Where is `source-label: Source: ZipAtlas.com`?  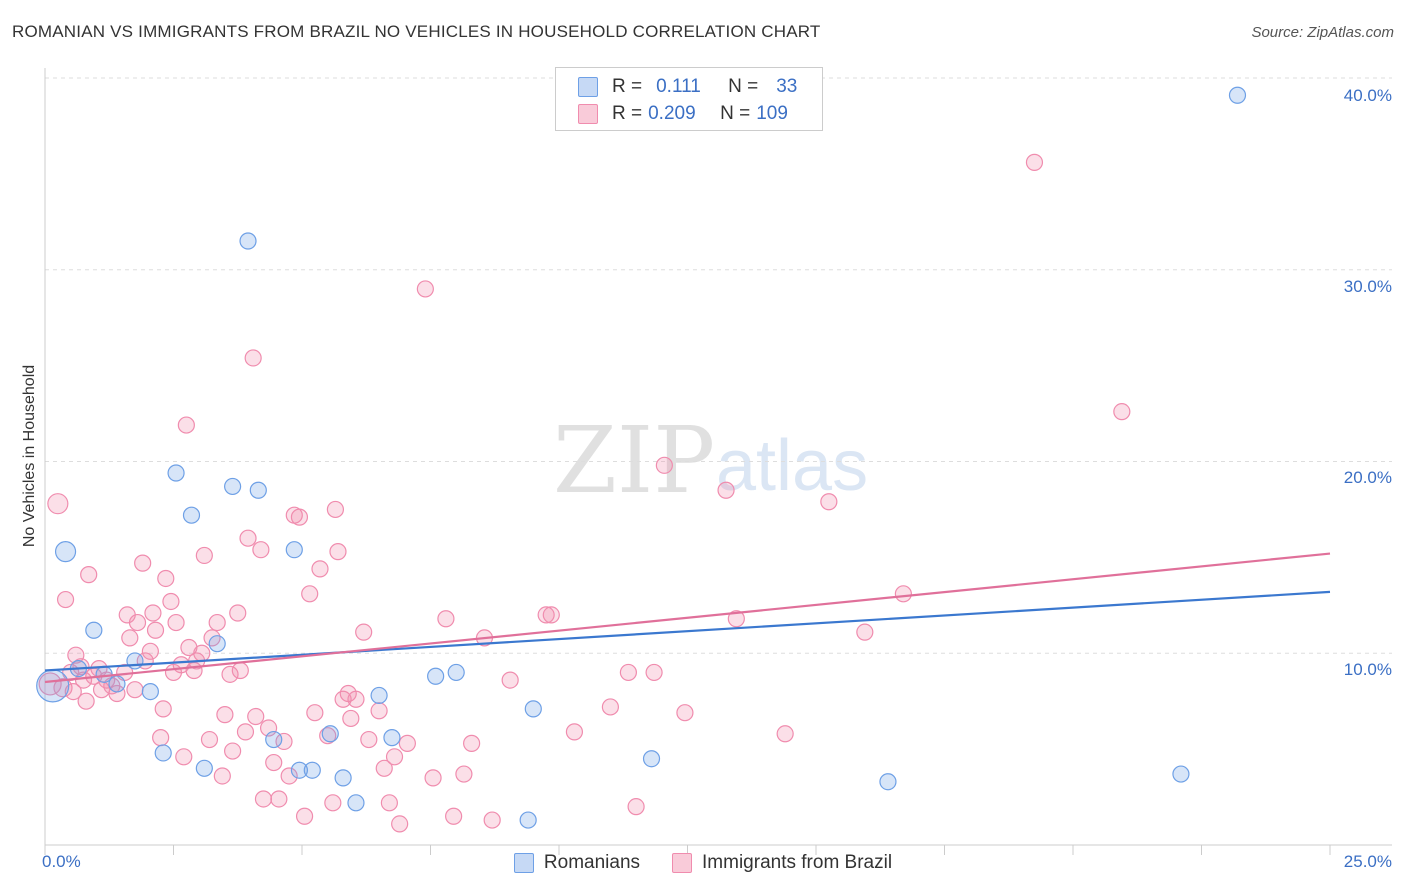
source-label: Source: ZipAtlas.com is located at coordinates (1322, 32).